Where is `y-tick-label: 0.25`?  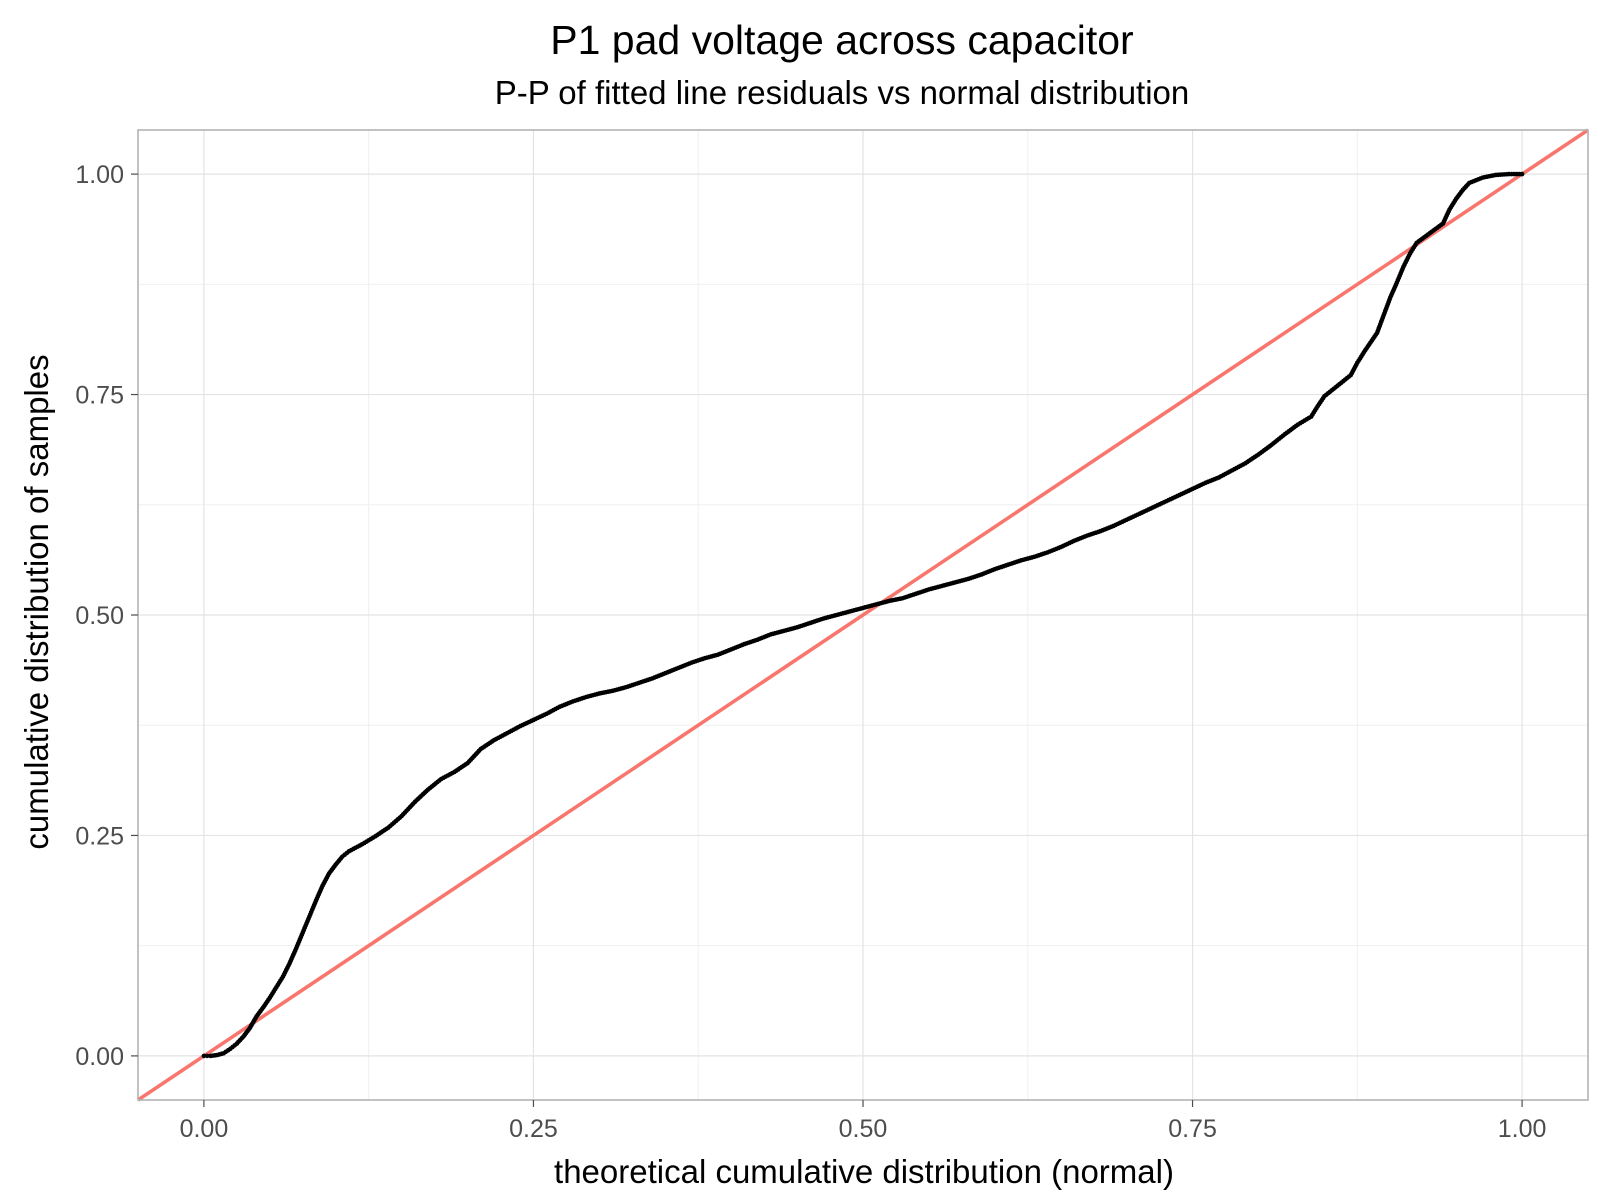 y-tick-label: 0.25 is located at coordinates (99, 836).